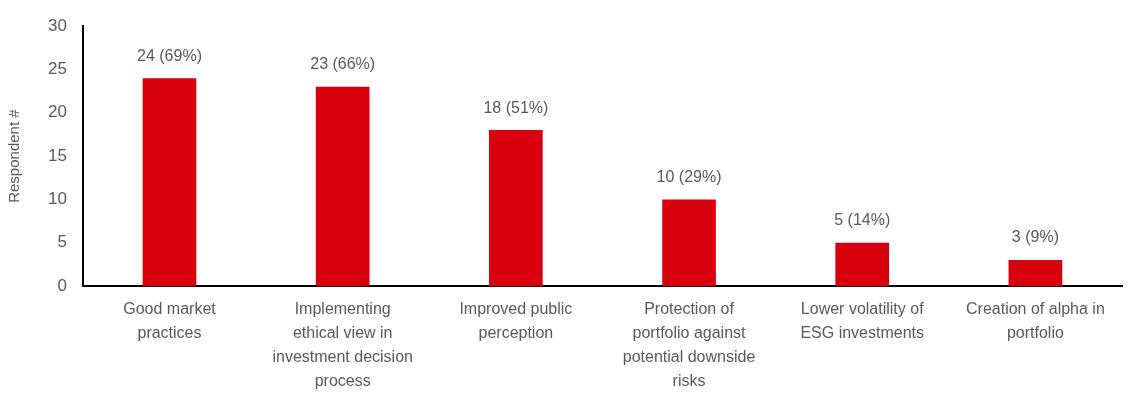 The height and width of the screenshot is (406, 1132). What do you see at coordinates (57, 69) in the screenshot?
I see `y-tick-label: 25` at bounding box center [57, 69].